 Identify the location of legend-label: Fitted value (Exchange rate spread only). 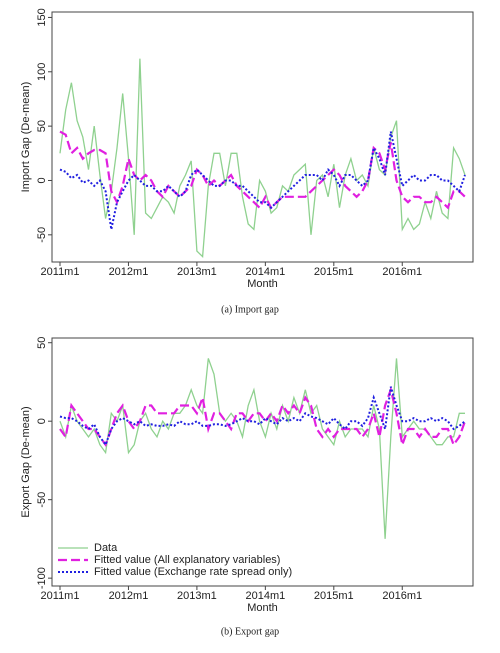
(193, 572).